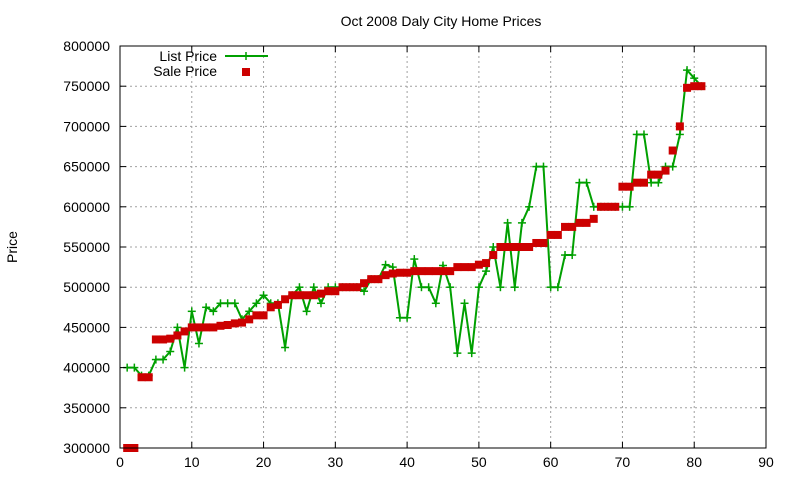 Image resolution: width=800 pixels, height=480 pixels. Describe the element at coordinates (407, 462) in the screenshot. I see `x-tick-label: 40` at that location.